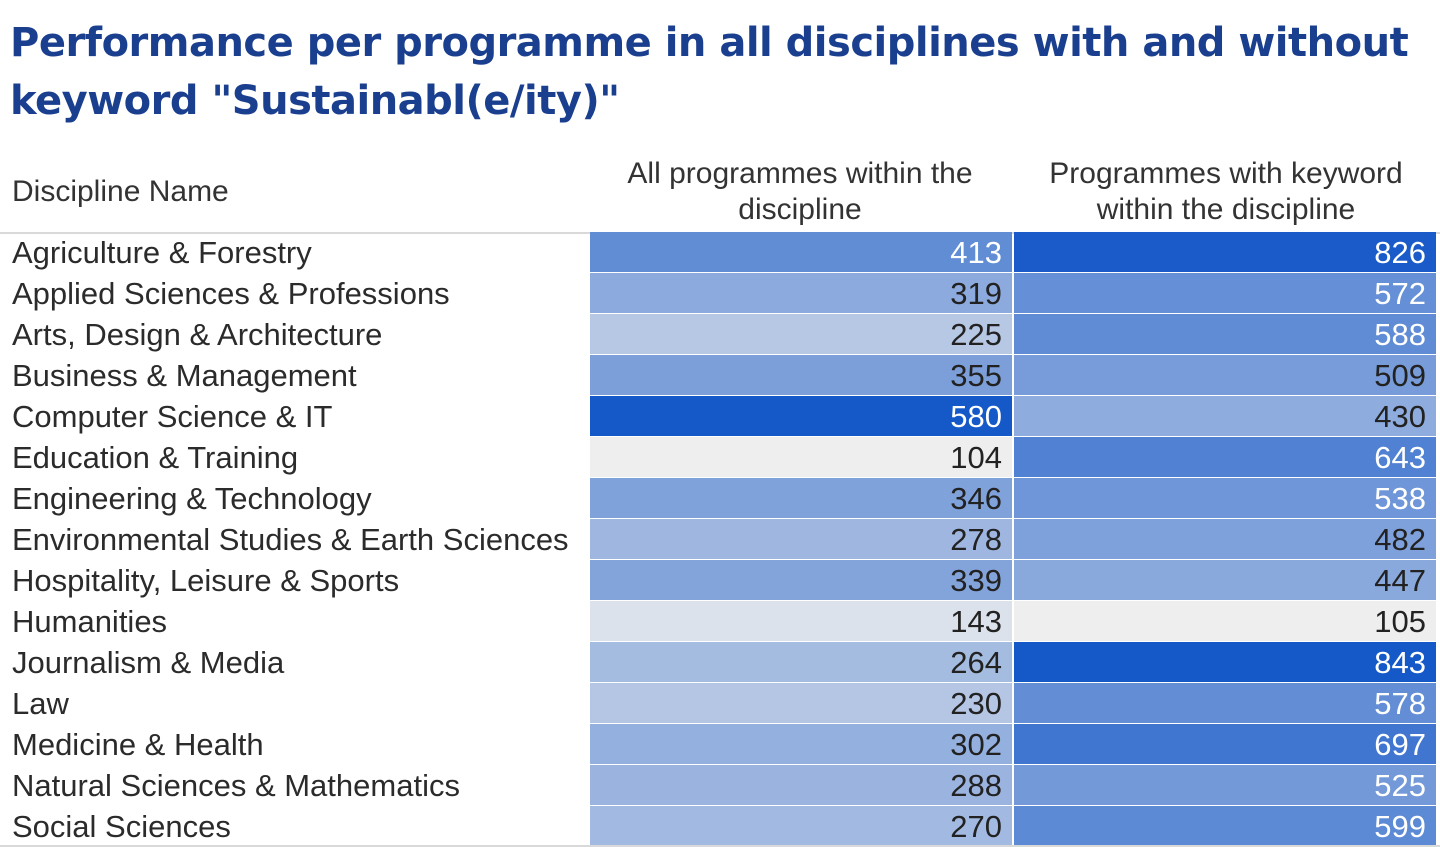 Image resolution: width=1440 pixels, height=847 pixels. Describe the element at coordinates (801, 826) in the screenshot. I see `all-programmes-value-cell: 270` at that location.